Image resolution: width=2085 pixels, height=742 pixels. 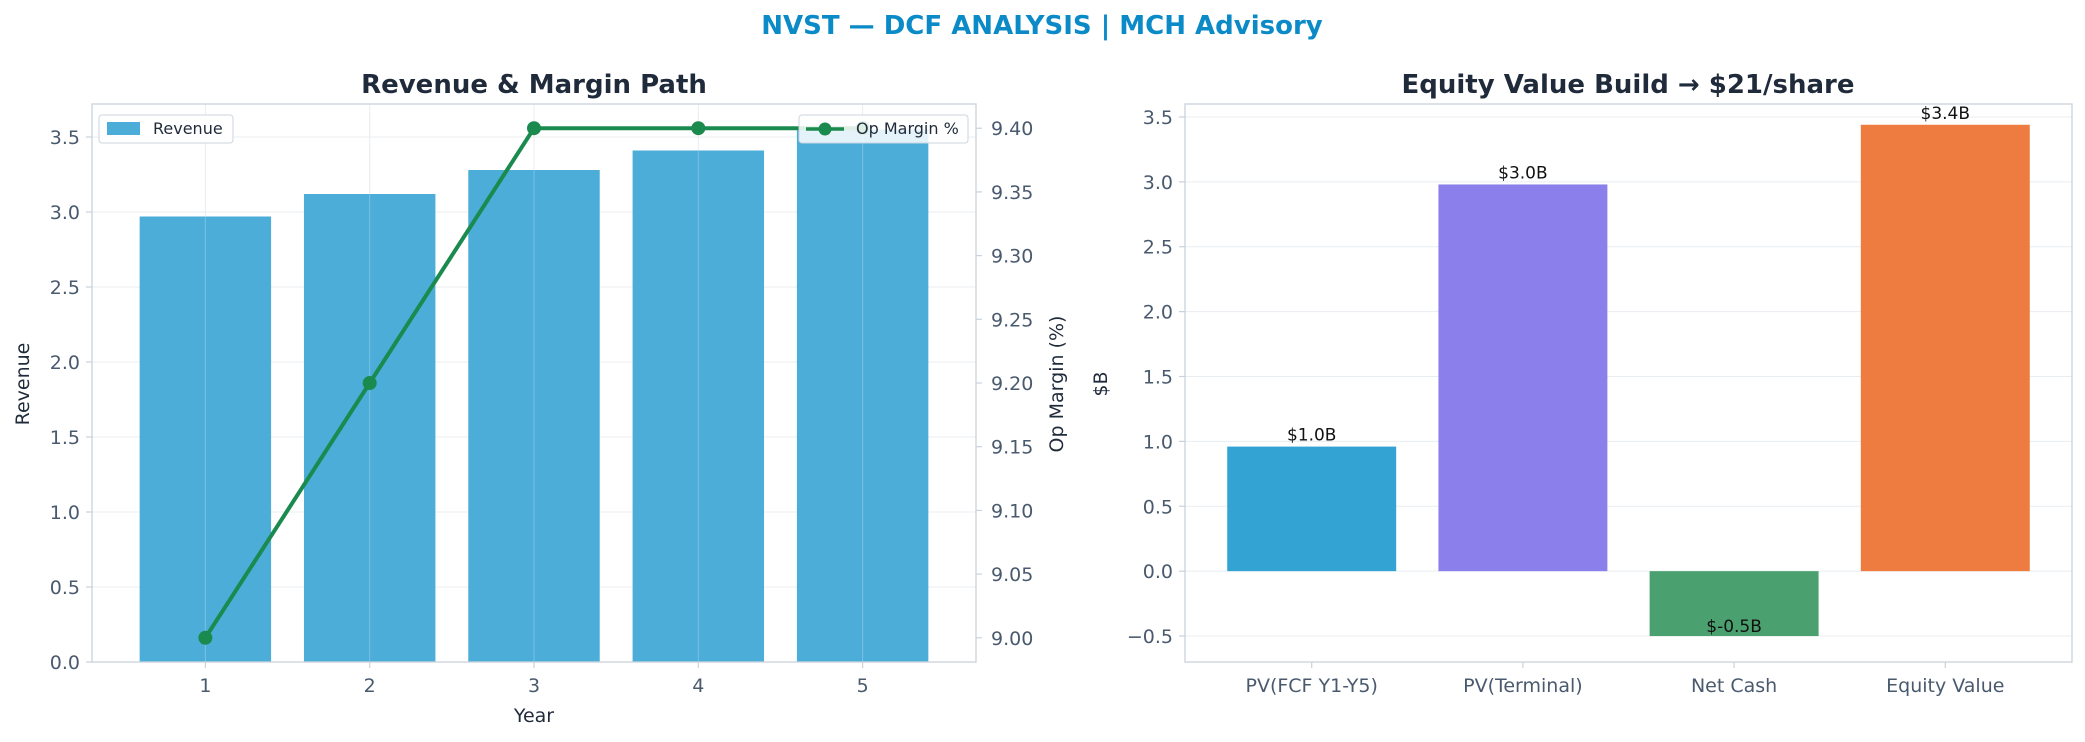 I want to click on right-y-tick-label: 9.15, so click(x=1012, y=448).